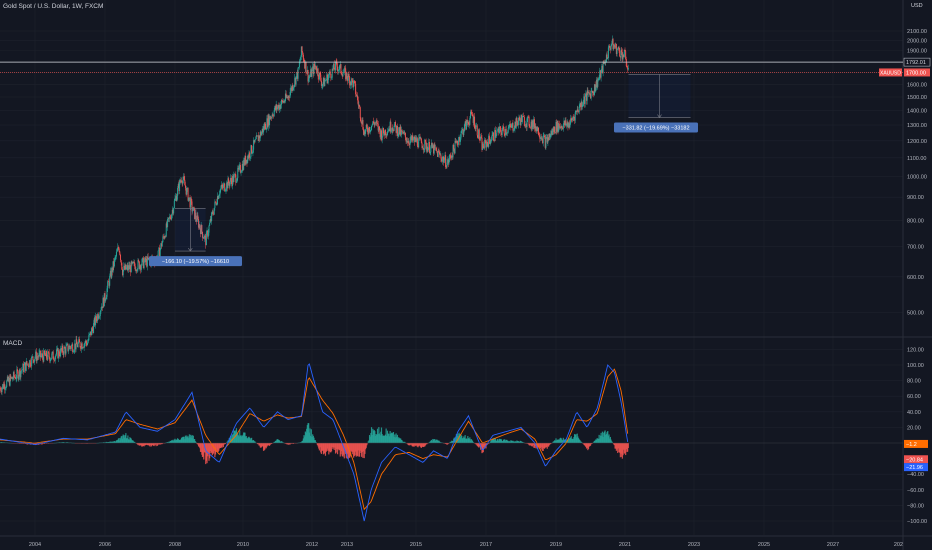  Describe the element at coordinates (53, 6) in the screenshot. I see `chart-title: Gold Spot / U.S. Dollar, 1W, FXCM` at that location.